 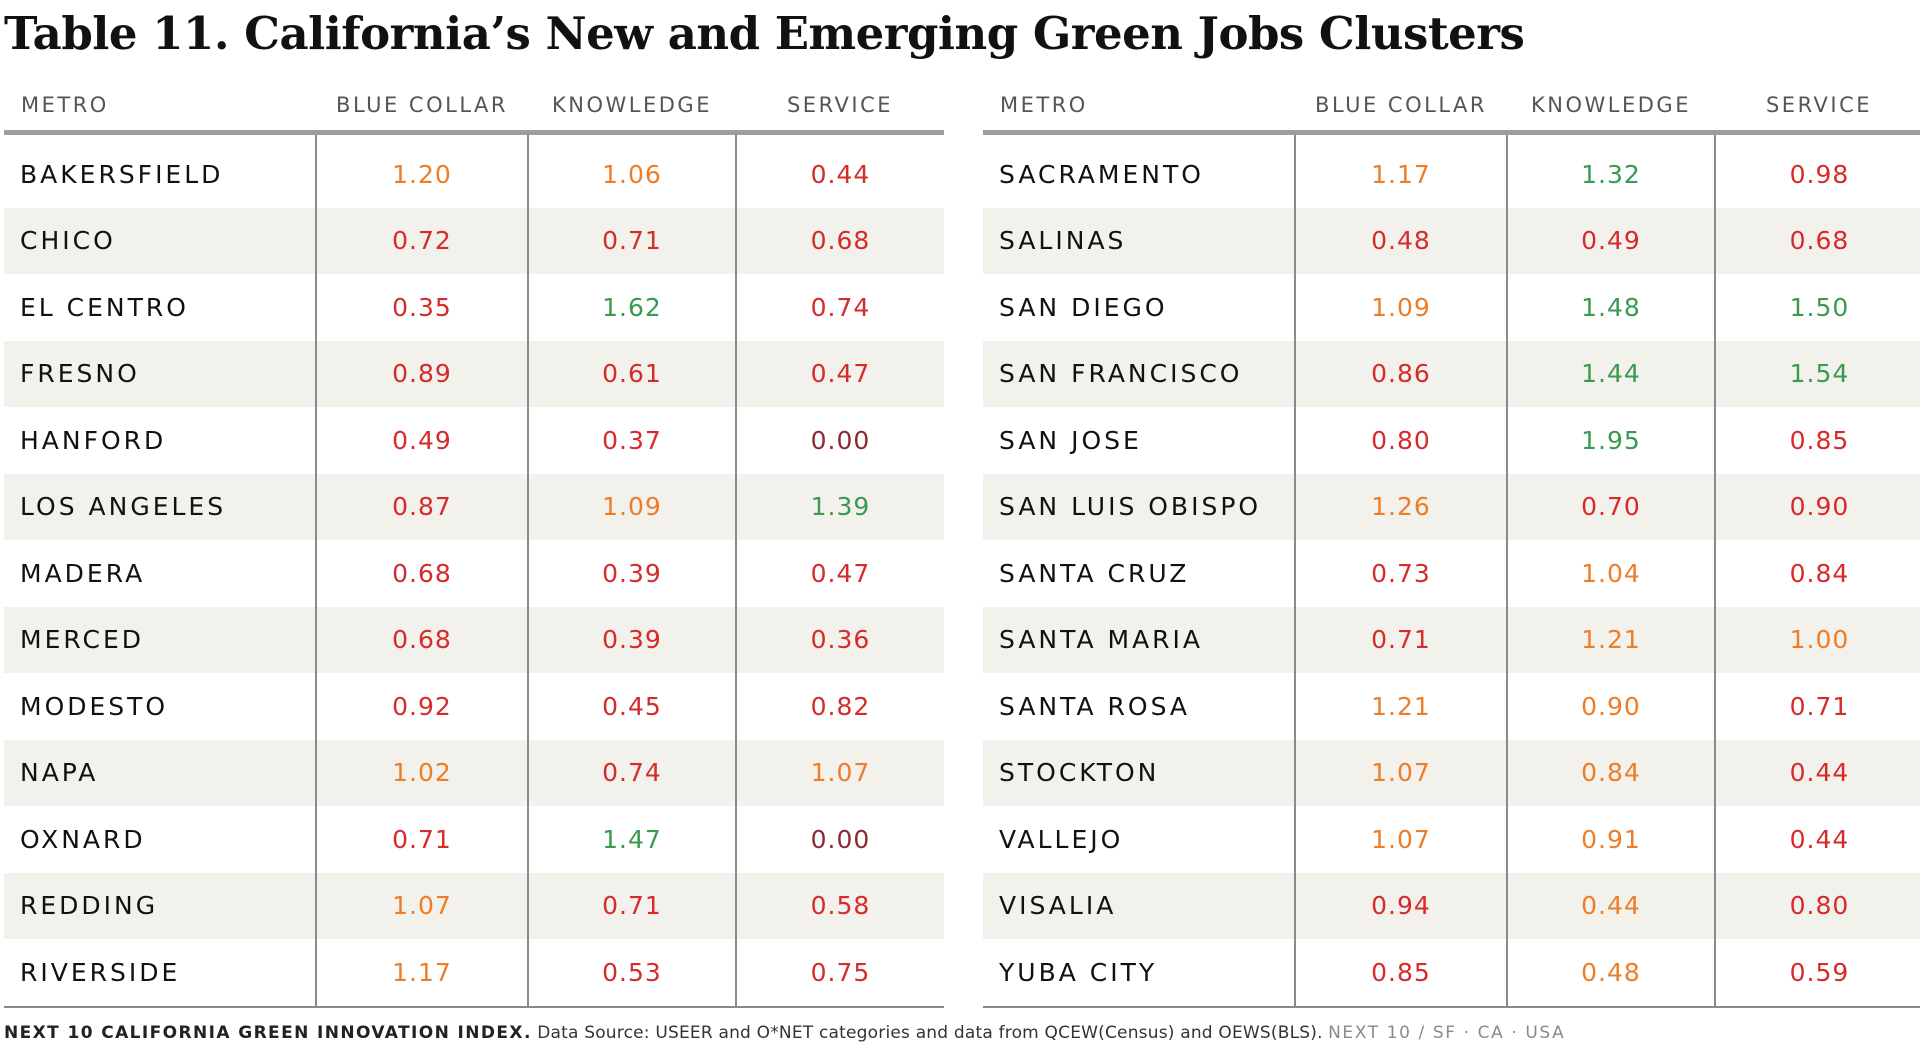 I want to click on blue-collar-value: 1.20, so click(x=421, y=170).